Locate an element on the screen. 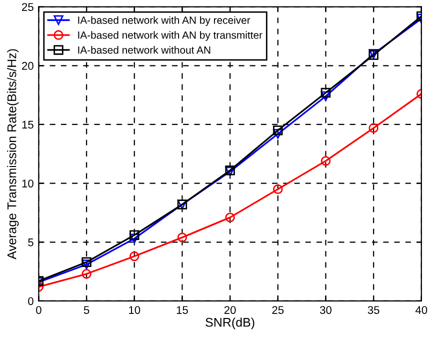 The height and width of the screenshot is (342, 430). legend-label: IA-based network with AN by transmitter is located at coordinates (170, 36).